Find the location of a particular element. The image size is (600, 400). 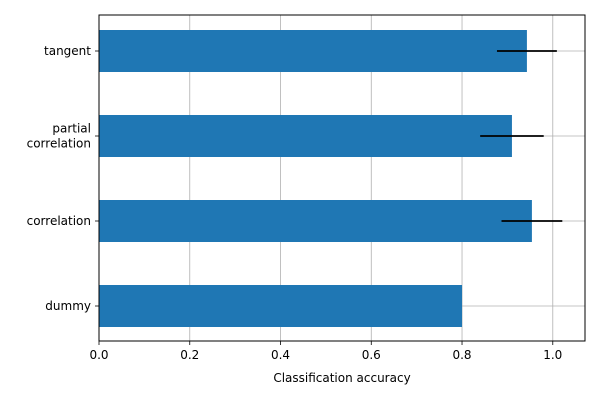

y-tick-label: tangent is located at coordinates (67, 51).